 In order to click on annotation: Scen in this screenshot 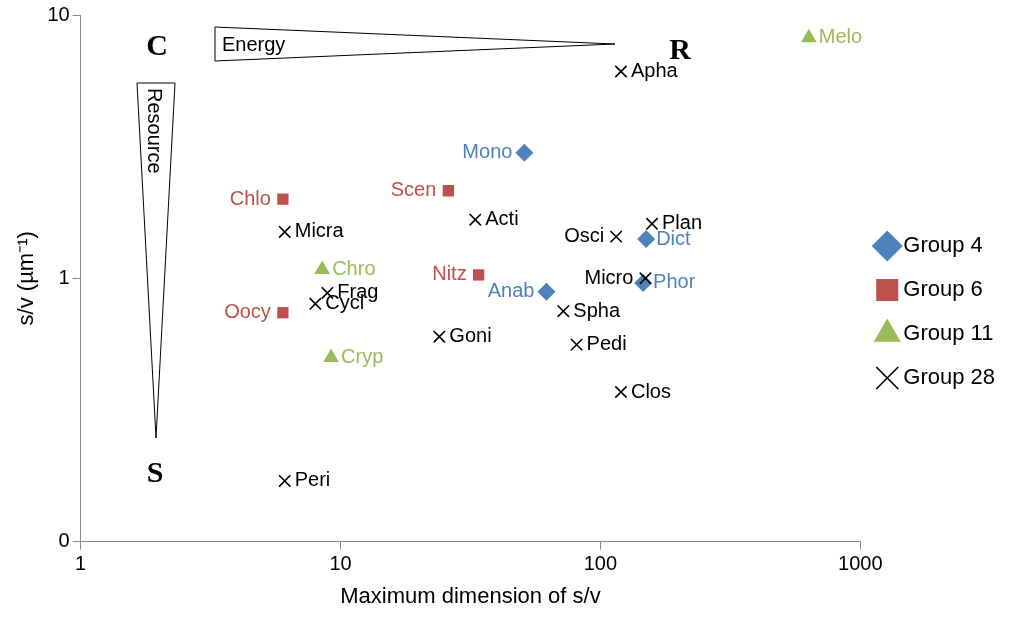, I will do `click(413, 189)`.